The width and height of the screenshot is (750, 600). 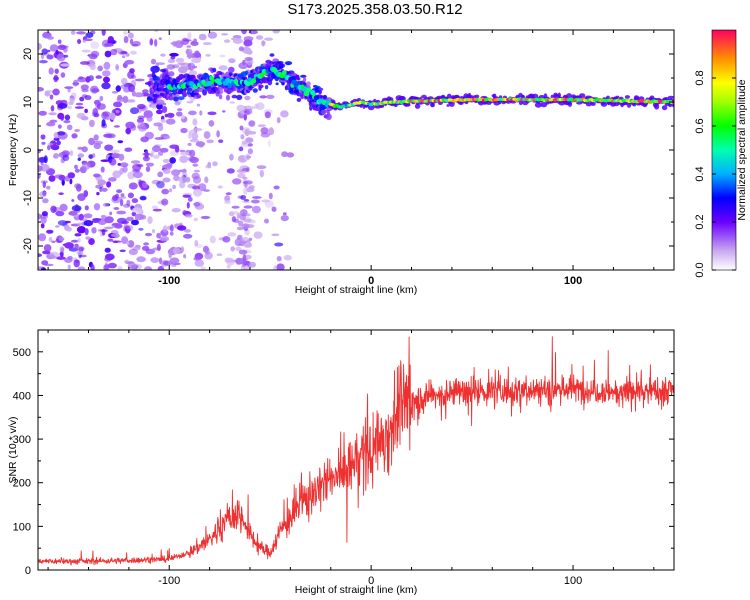 I want to click on heatmap-y-tick-label: 10, so click(x=28, y=102).